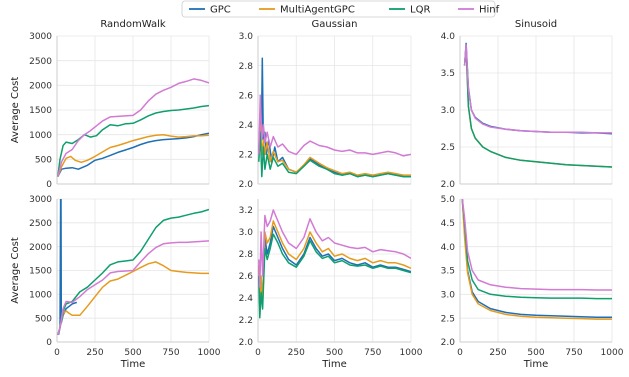 The height and width of the screenshot is (377, 629). Describe the element at coordinates (133, 24) in the screenshot. I see `panel-title: RandomWalk` at that location.